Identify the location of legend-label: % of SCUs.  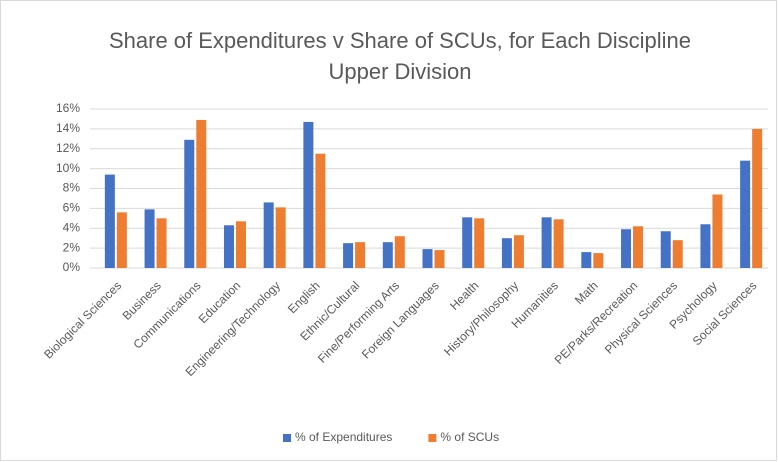
(469, 437).